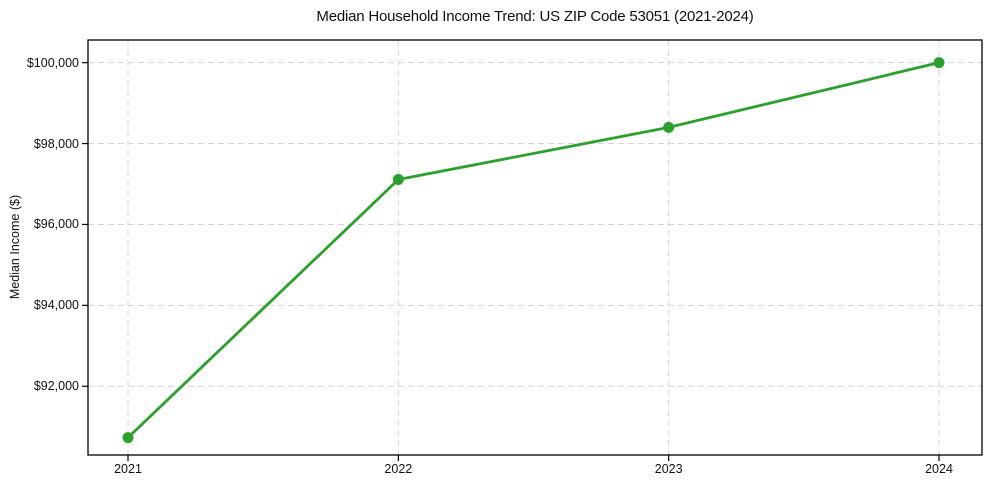  What do you see at coordinates (939, 469) in the screenshot?
I see `x-tick-label: 2024` at bounding box center [939, 469].